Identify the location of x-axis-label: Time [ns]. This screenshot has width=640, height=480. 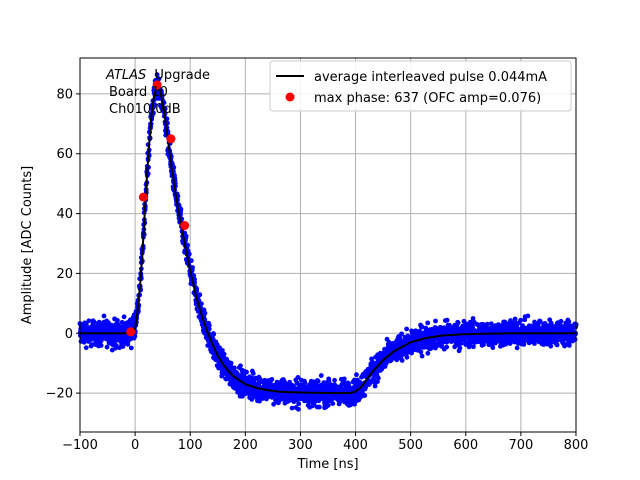
(327, 464).